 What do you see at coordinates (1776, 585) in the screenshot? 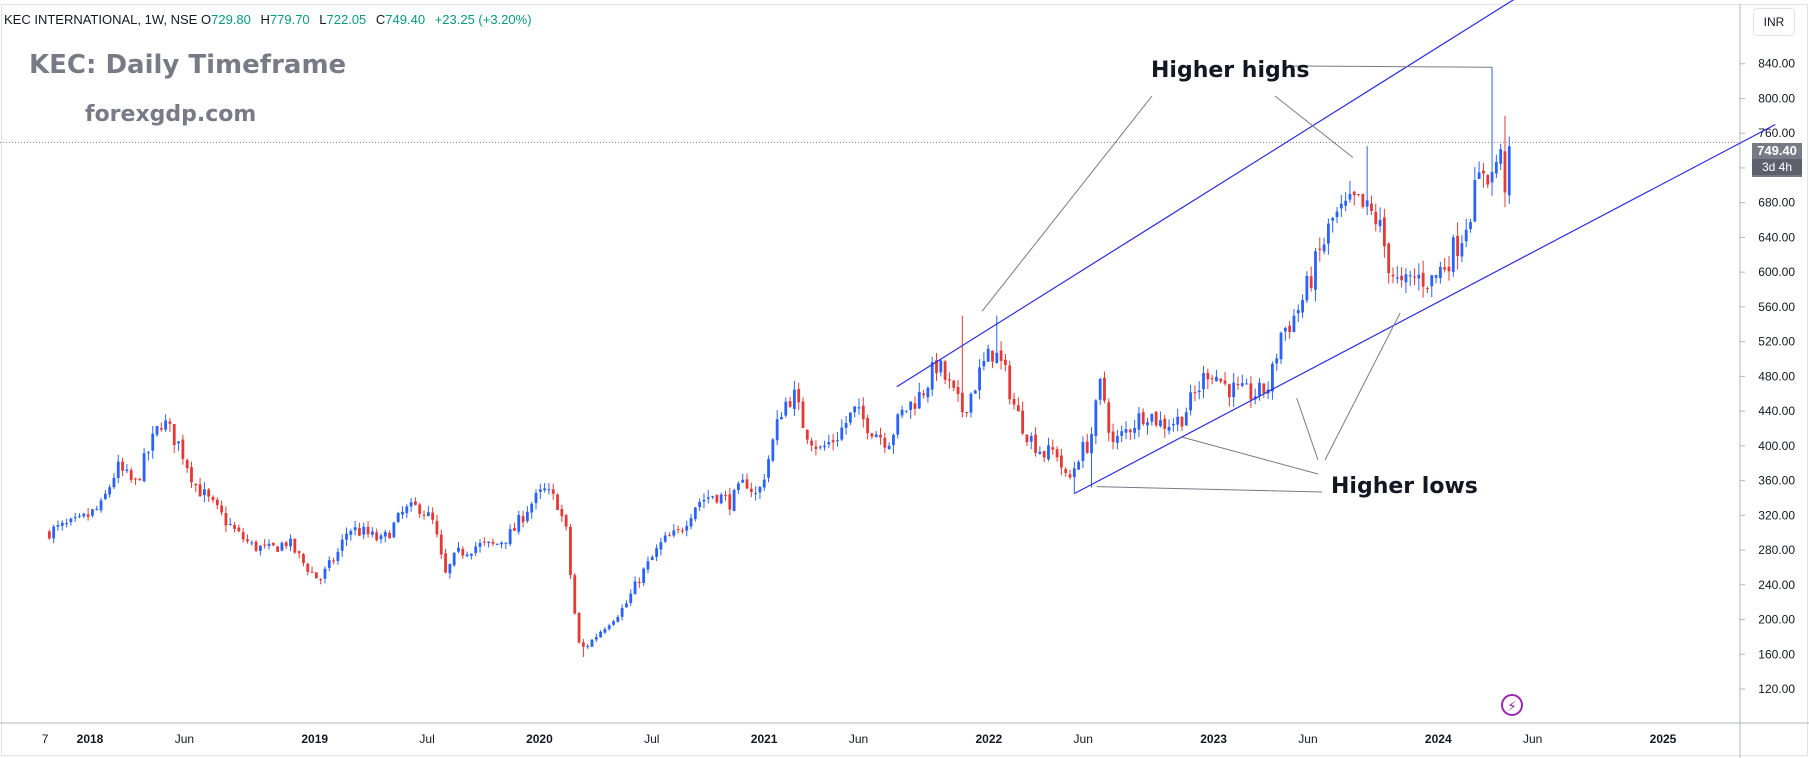
I see `price-tick-label: 240.00` at bounding box center [1776, 585].